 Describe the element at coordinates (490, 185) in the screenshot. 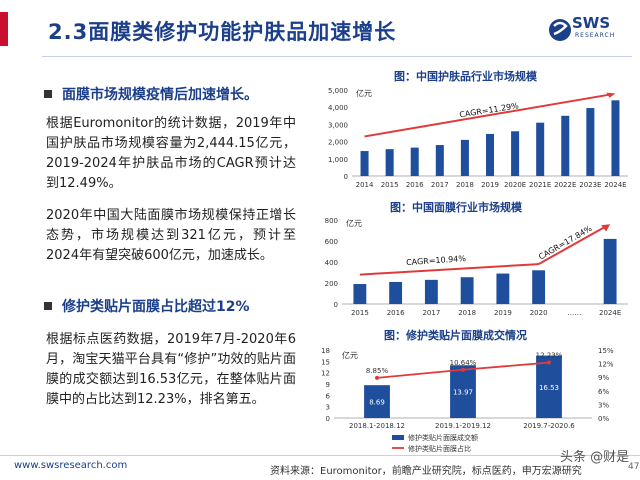

I see `chart1-xtick: 2019` at that location.